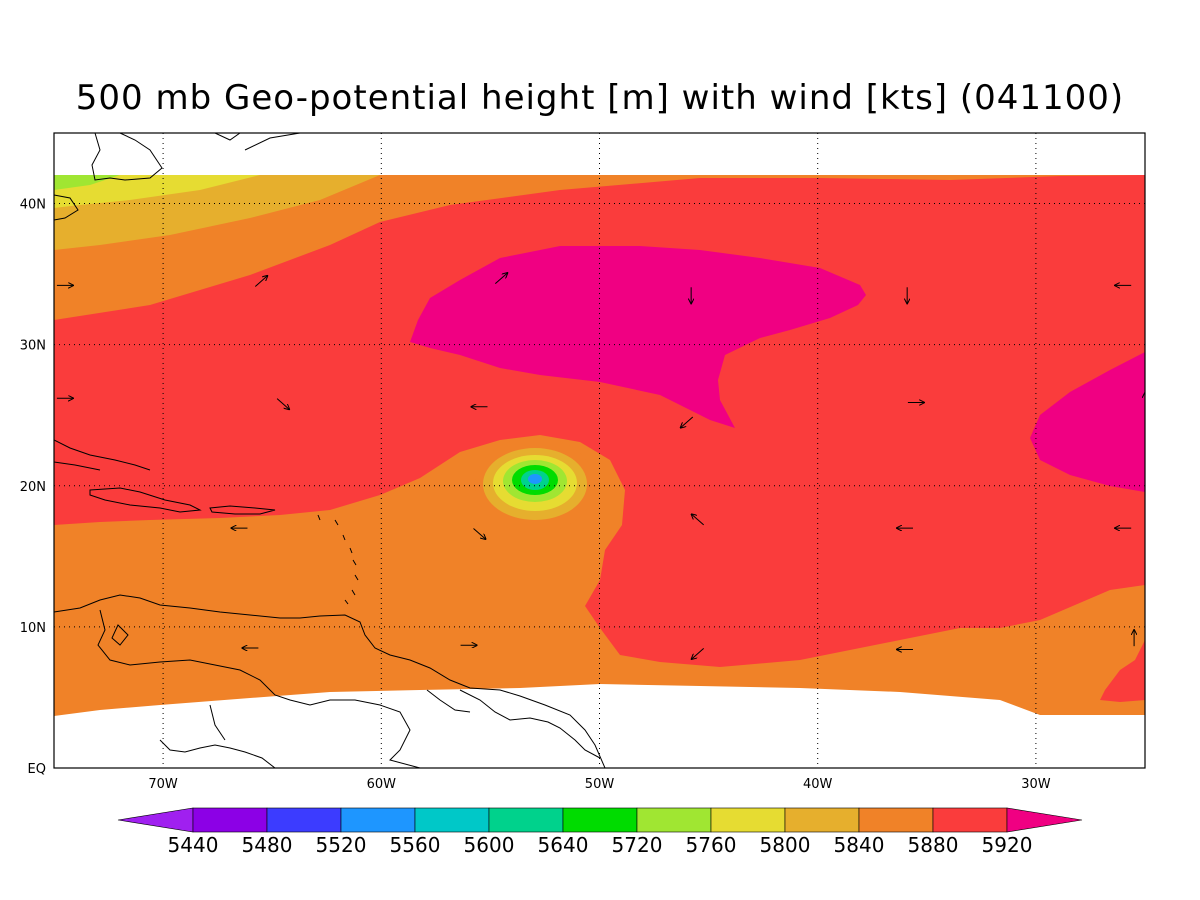  I want to click on y-tick-label: 20N, so click(33, 487).